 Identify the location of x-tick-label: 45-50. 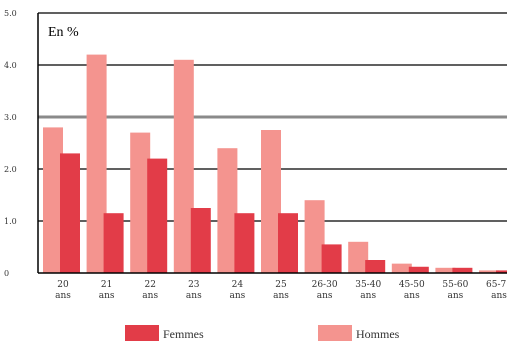
(412, 285).